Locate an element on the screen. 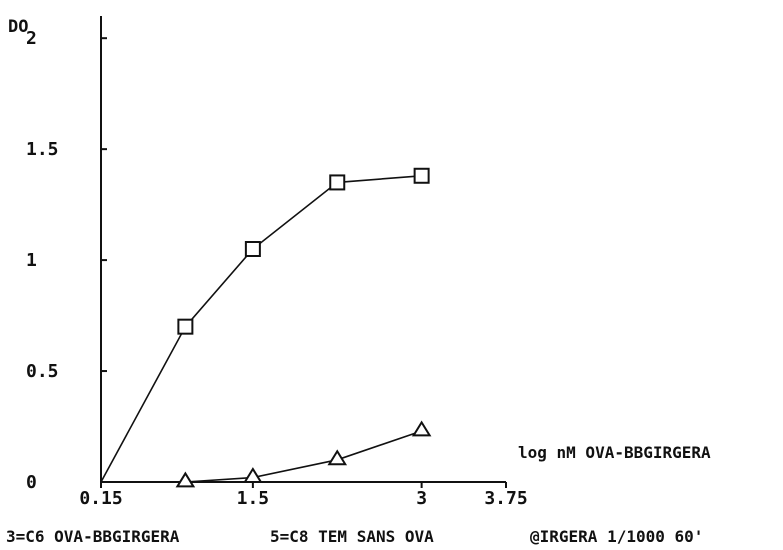 This screenshot has height=550, width=783. x-tick-label: 1.5 is located at coordinates (253, 498).